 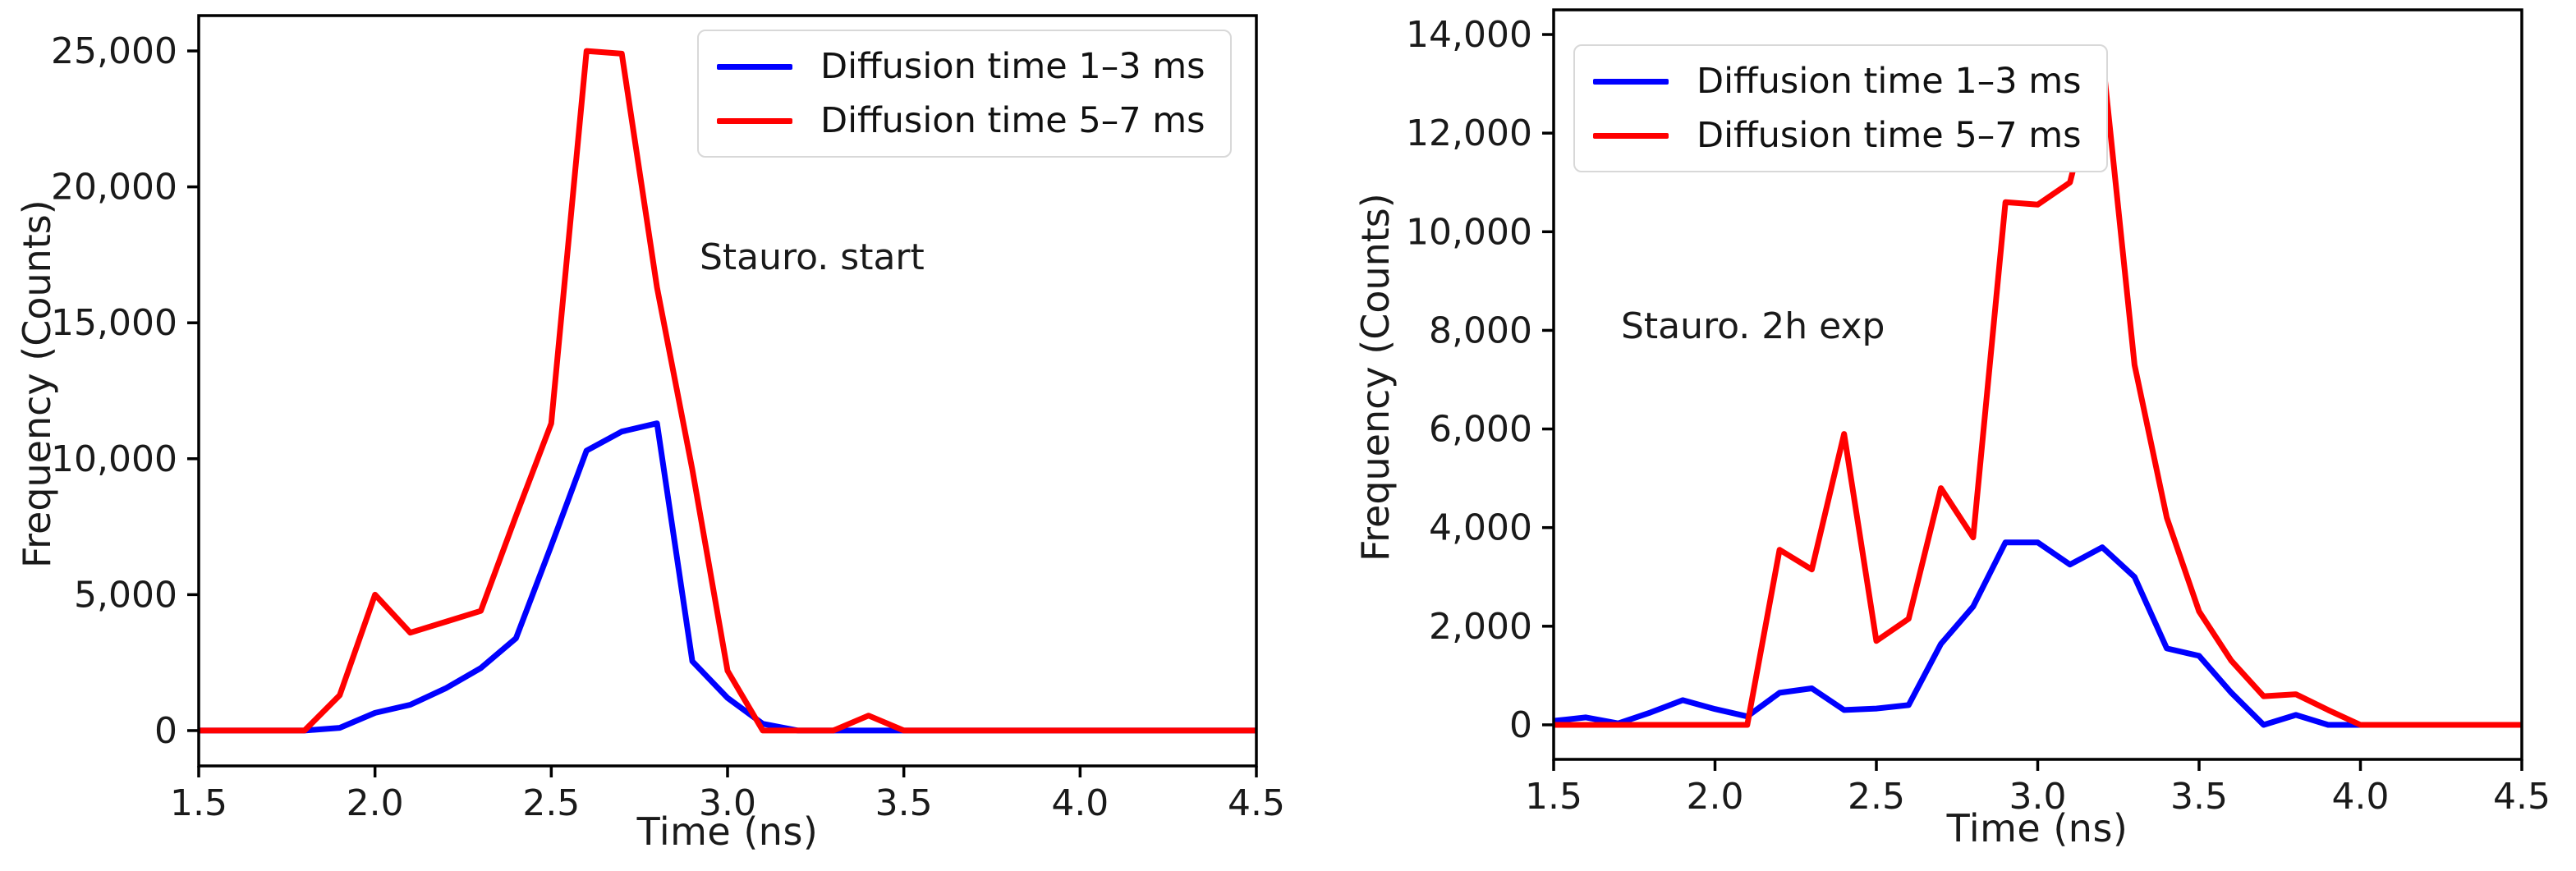 I want to click on y-tick-label: 12,000, so click(x=1469, y=133).